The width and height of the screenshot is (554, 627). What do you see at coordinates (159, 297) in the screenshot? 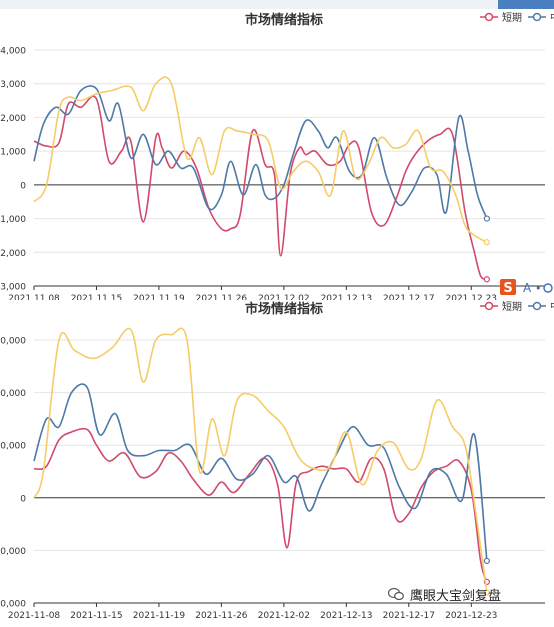
I see `x-tick-label: 2021 11 19` at bounding box center [159, 297].